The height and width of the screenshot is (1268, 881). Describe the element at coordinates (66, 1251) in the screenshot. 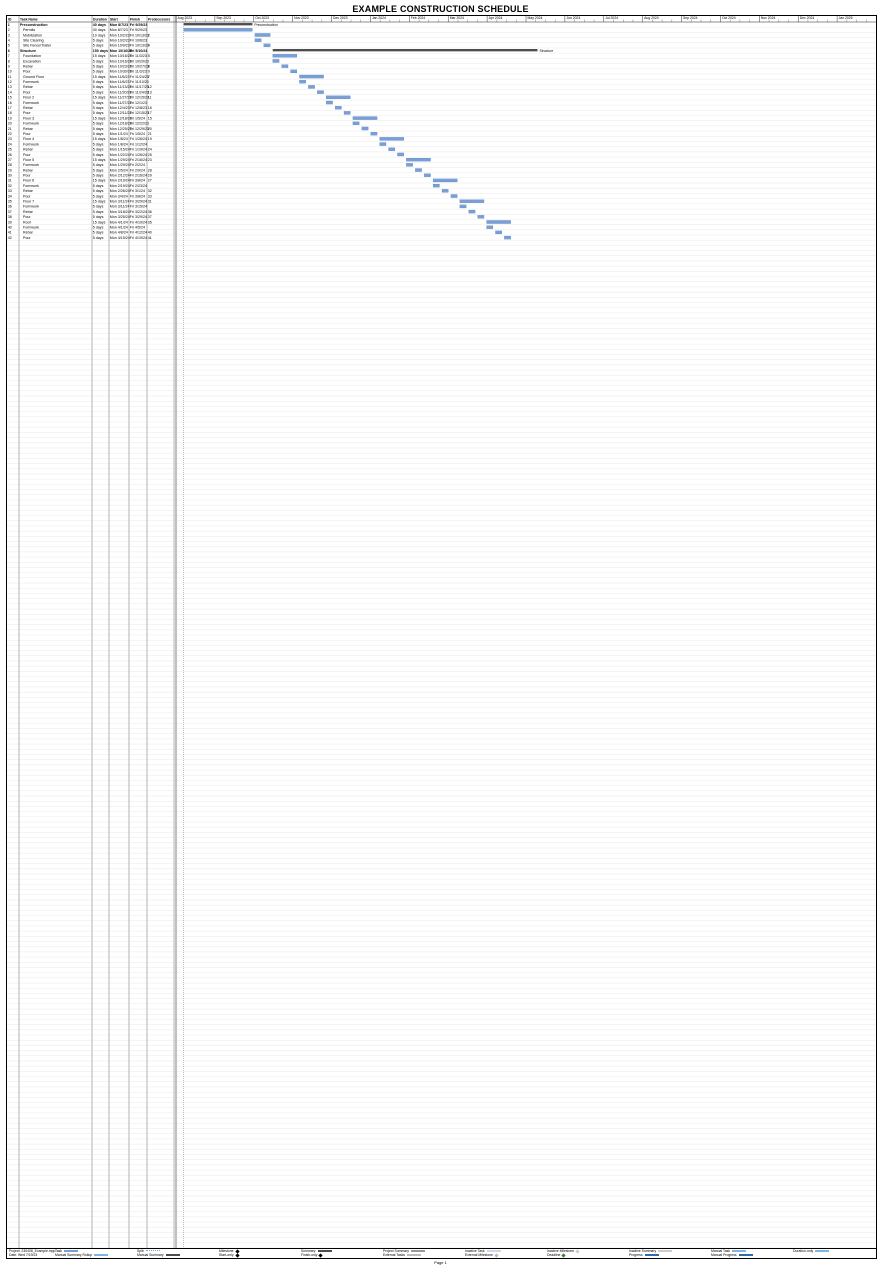

I see `legend-item: Task` at that location.